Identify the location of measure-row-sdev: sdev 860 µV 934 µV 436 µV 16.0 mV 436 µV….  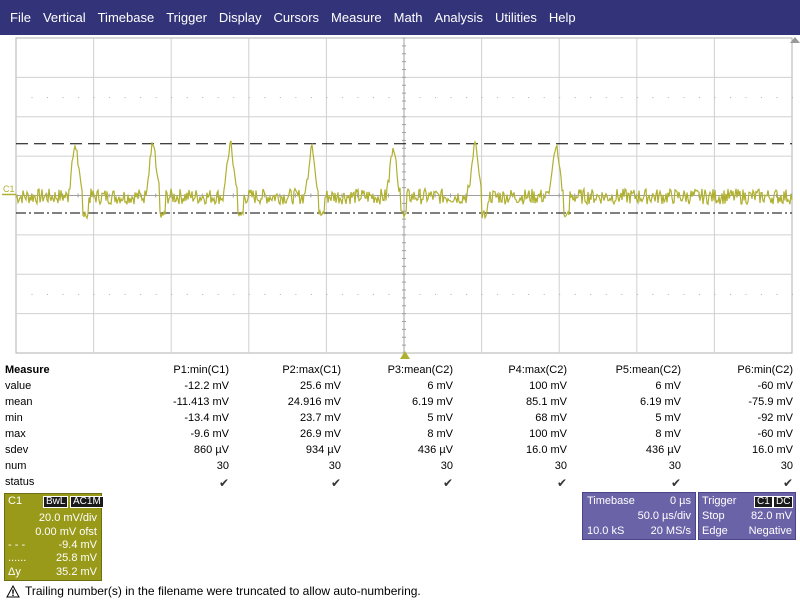
(400, 451).